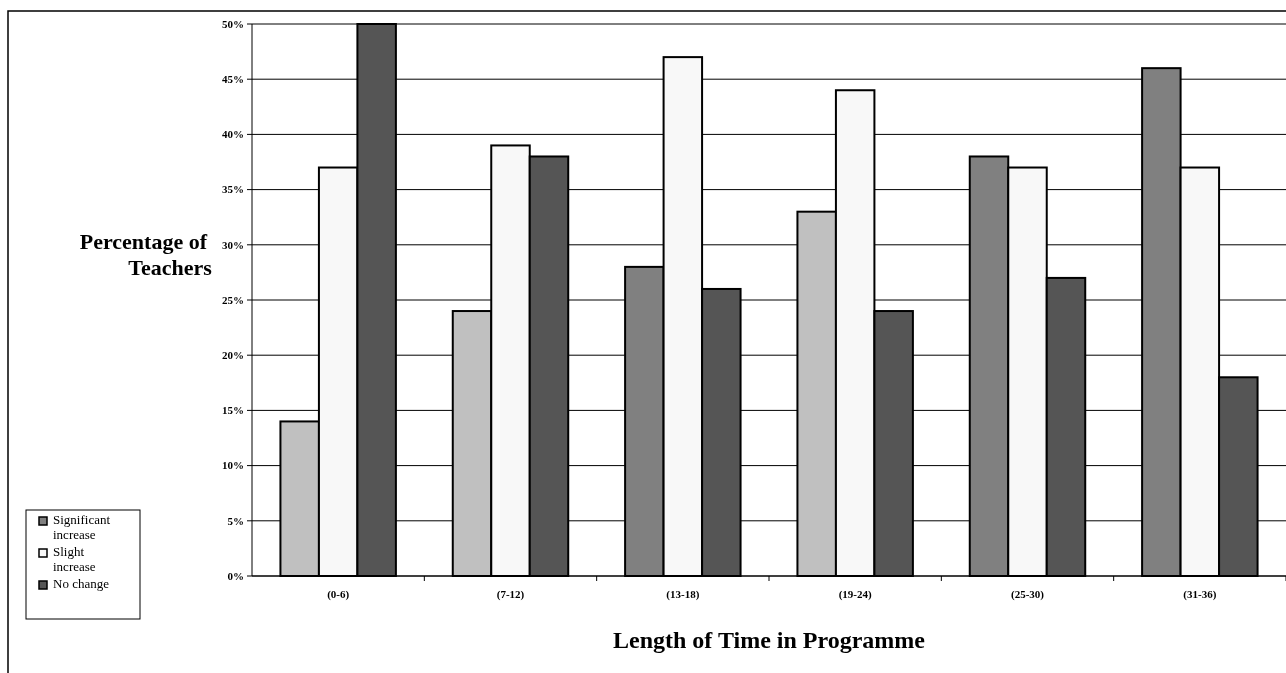 The height and width of the screenshot is (673, 1286). I want to click on y-tick-label: 5%, so click(235, 520).